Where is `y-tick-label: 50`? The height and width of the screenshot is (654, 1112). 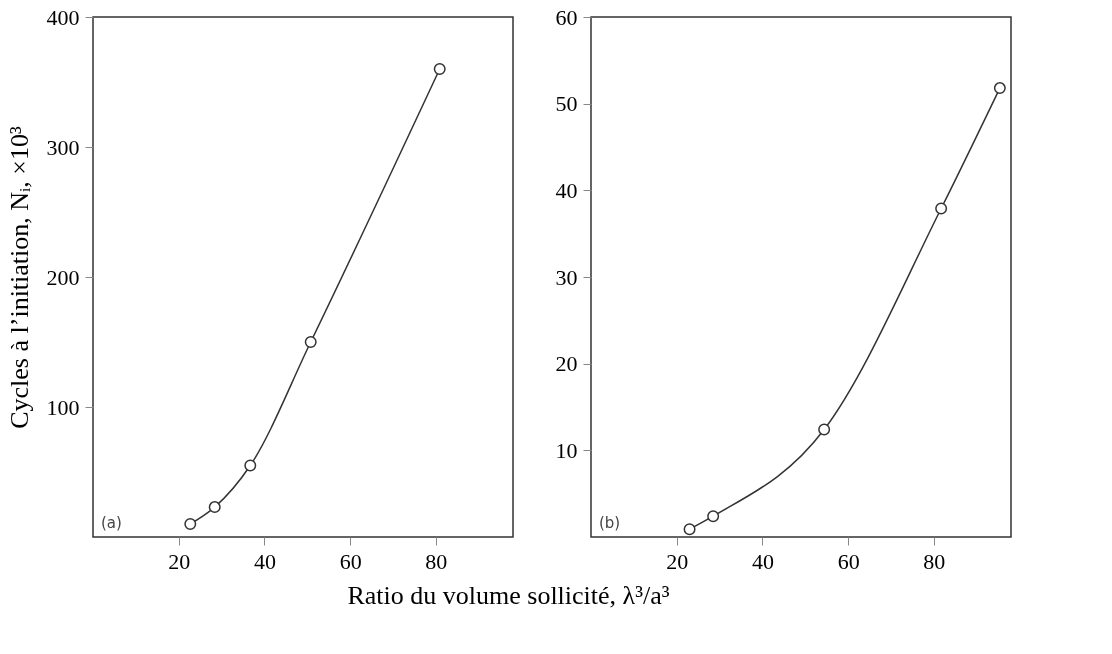
y-tick-label: 50 is located at coordinates (566, 104).